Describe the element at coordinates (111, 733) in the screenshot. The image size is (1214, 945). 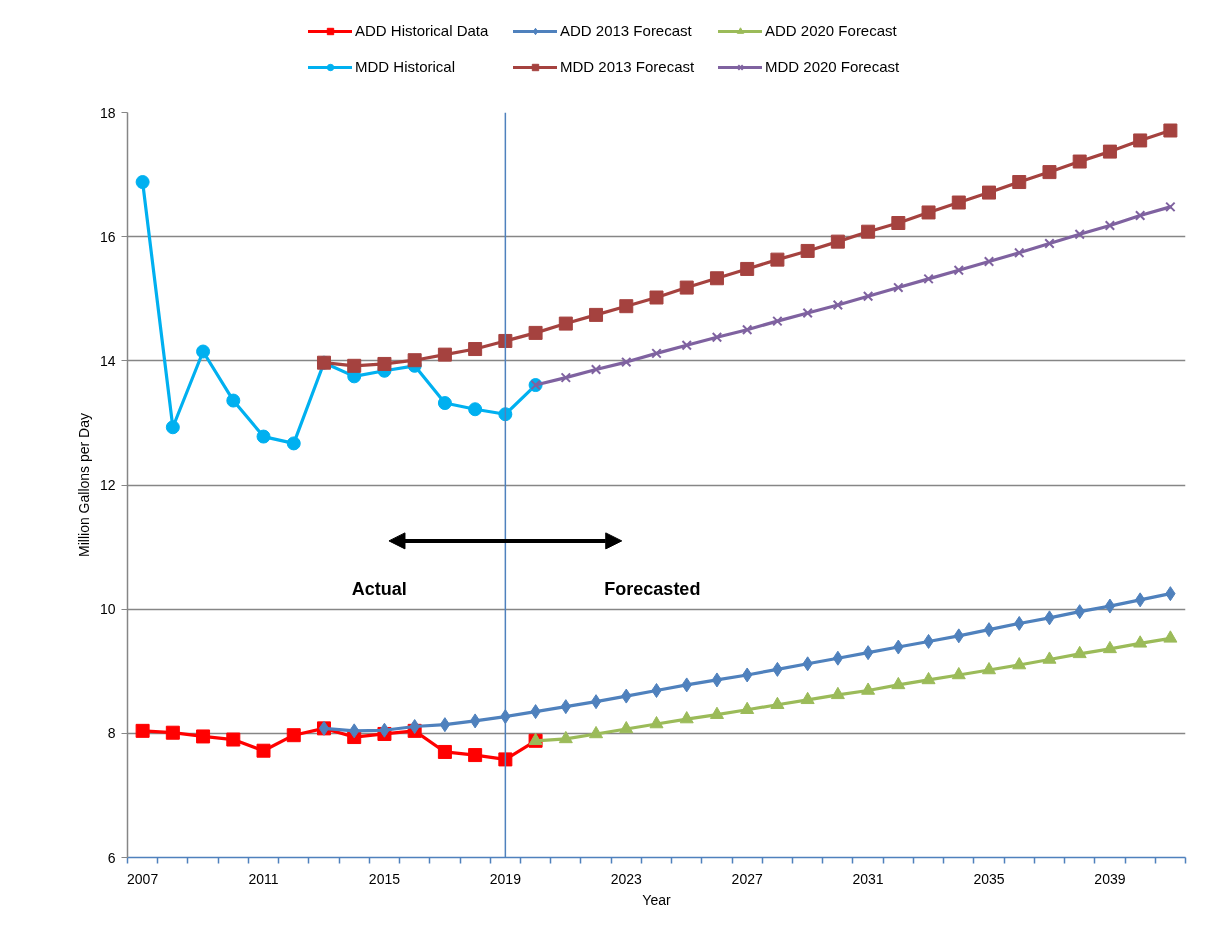
I see `y-tick-label: 8` at that location.